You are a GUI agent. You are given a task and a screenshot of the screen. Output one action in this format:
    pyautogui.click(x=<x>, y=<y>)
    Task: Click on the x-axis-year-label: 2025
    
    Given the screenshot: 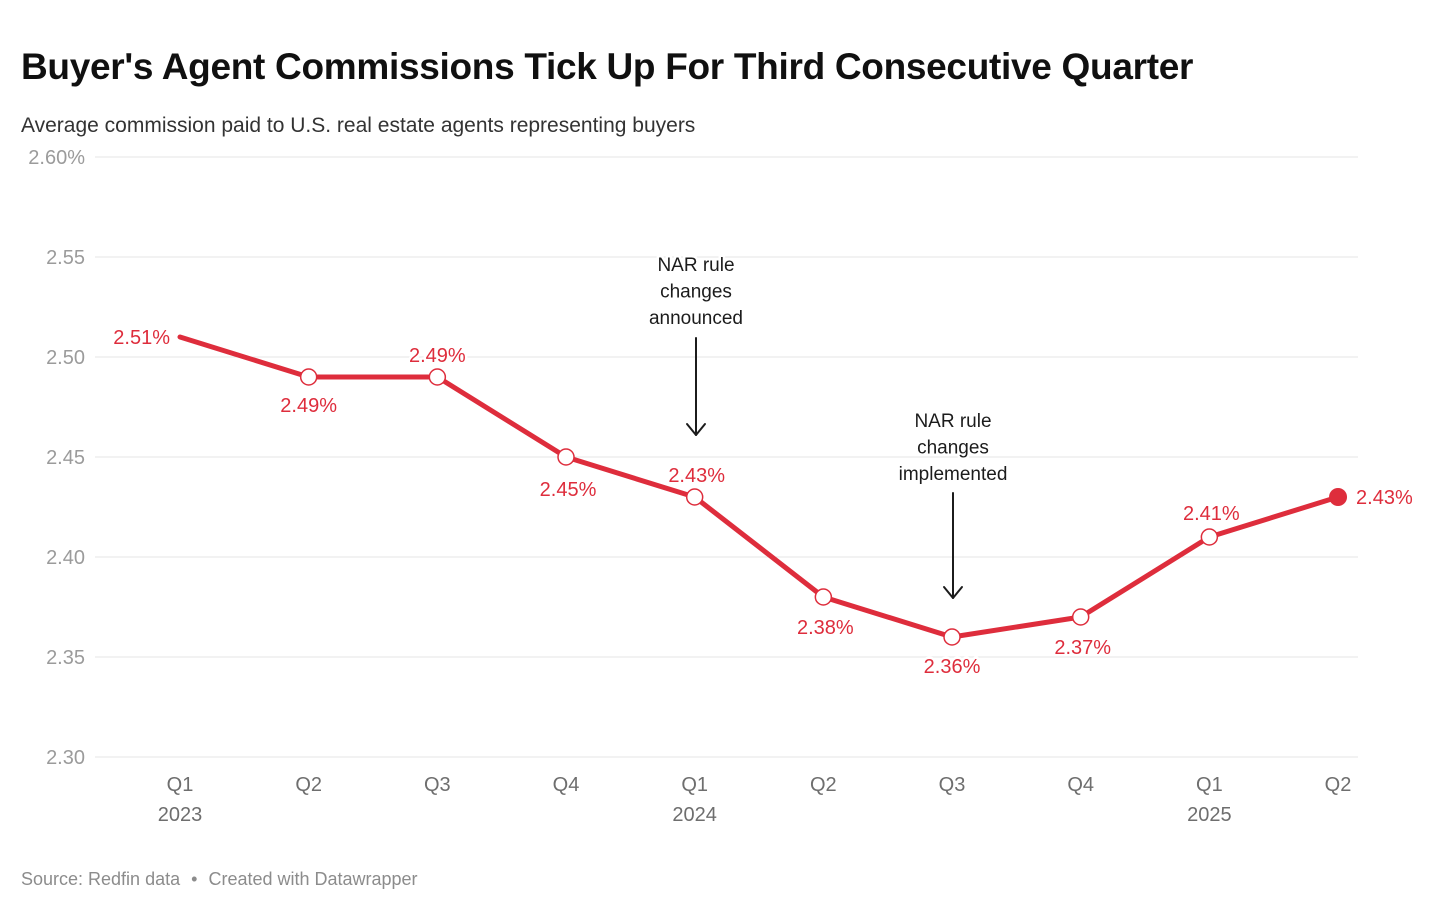 What is the action you would take?
    pyautogui.click(x=1209, y=815)
    